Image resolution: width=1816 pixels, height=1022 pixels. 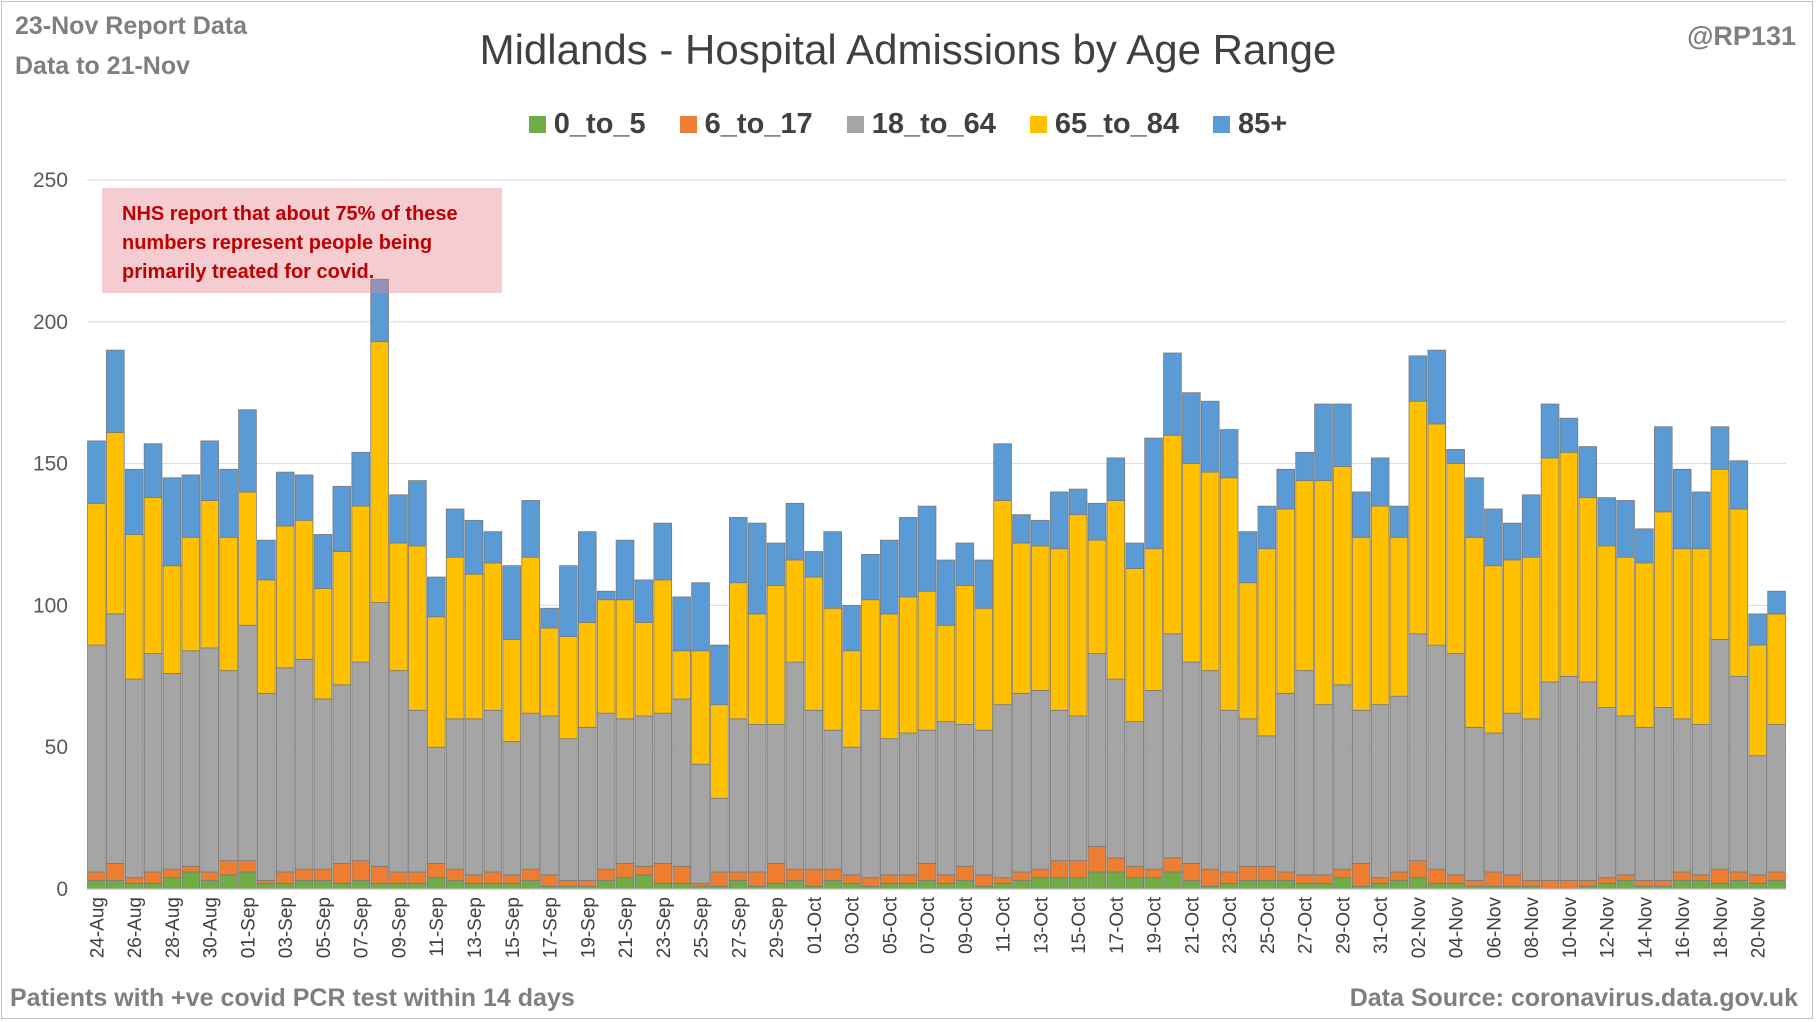 What do you see at coordinates (1550, 570) in the screenshot?
I see `bar-65-to-84-09-Nov` at bounding box center [1550, 570].